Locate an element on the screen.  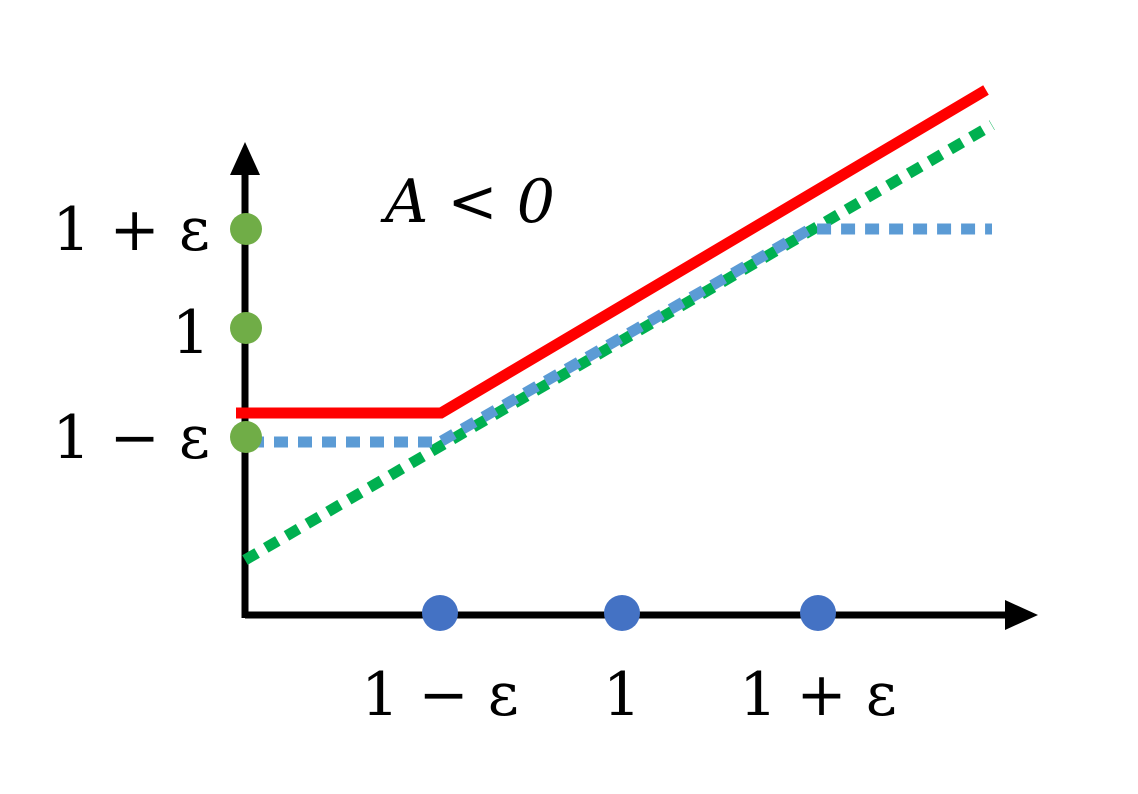
y-marker-1-plus-eps is located at coordinates (246, 229).